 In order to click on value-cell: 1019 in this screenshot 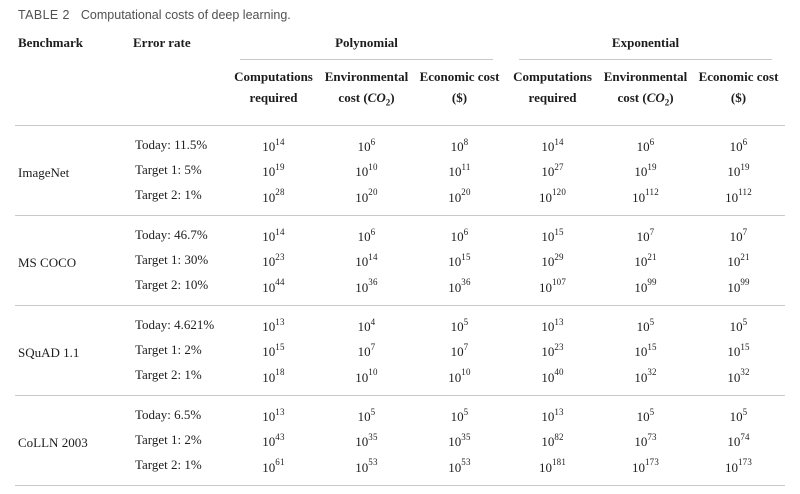, I will do `click(645, 169)`.